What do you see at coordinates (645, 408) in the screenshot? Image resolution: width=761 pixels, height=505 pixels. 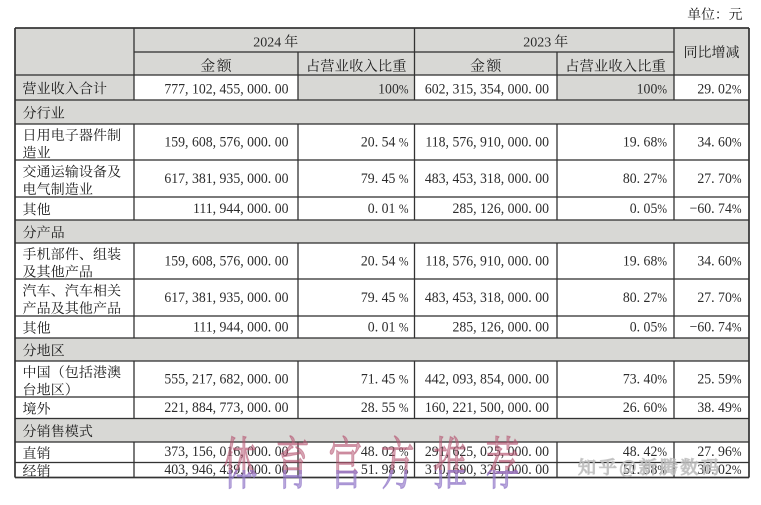 I see `svg-text: 26. 60%` at bounding box center [645, 408].